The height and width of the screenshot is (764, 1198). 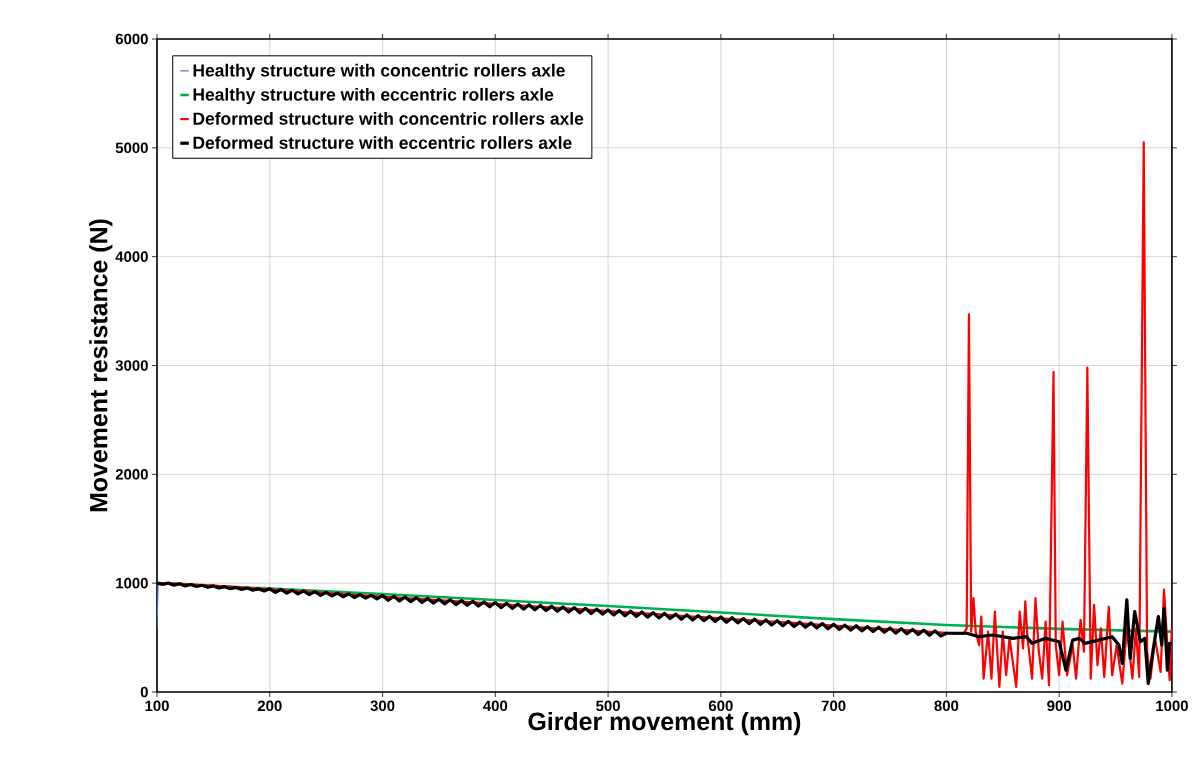 What do you see at coordinates (101, 365) in the screenshot?
I see `y-axis-title: Movement resistance (N)` at bounding box center [101, 365].